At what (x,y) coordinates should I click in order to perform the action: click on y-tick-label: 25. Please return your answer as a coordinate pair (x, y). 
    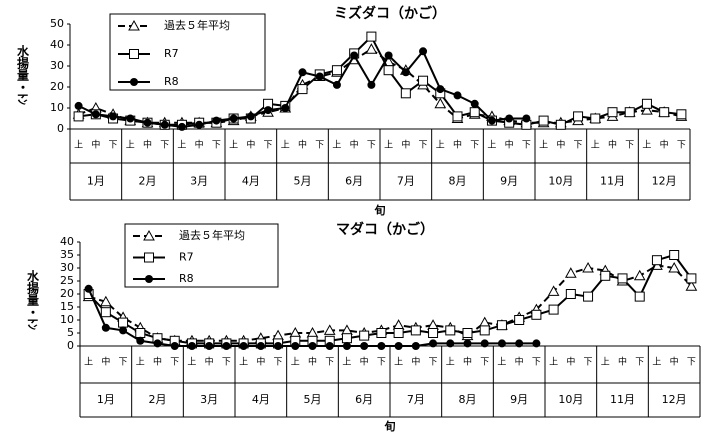
    Looking at the image, I should click on (67, 280).